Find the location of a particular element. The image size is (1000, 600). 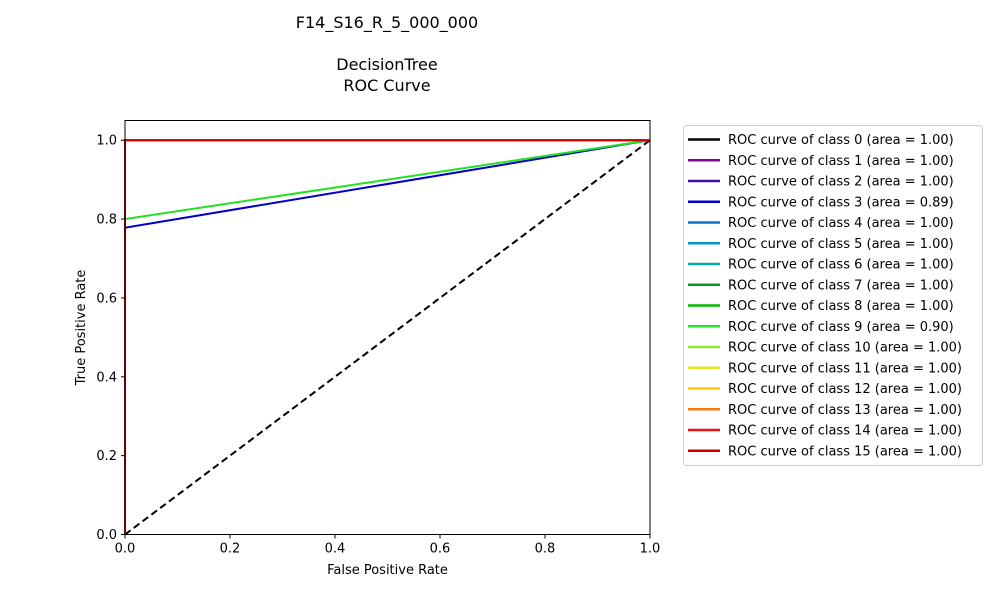

x-tick-label: 1.0 is located at coordinates (650, 549).